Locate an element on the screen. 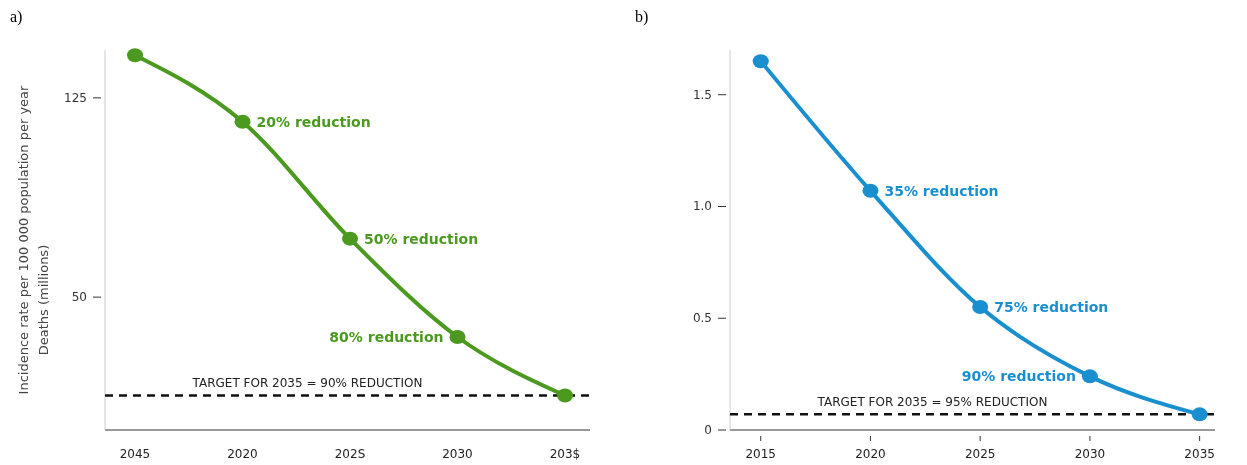  annotation: 75% reduction is located at coordinates (1051, 307).